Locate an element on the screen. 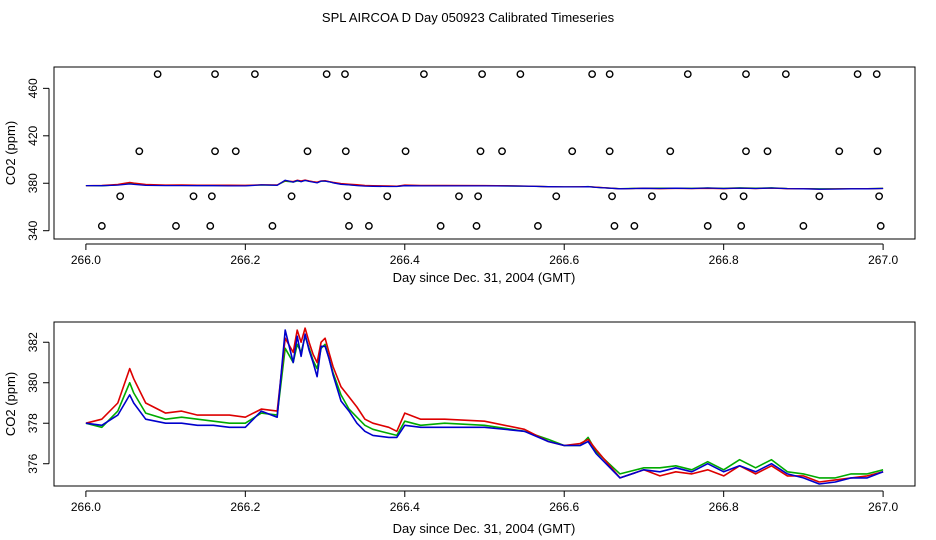 The height and width of the screenshot is (540, 936). bottom-x-tick-label: 267.0 is located at coordinates (883, 507).